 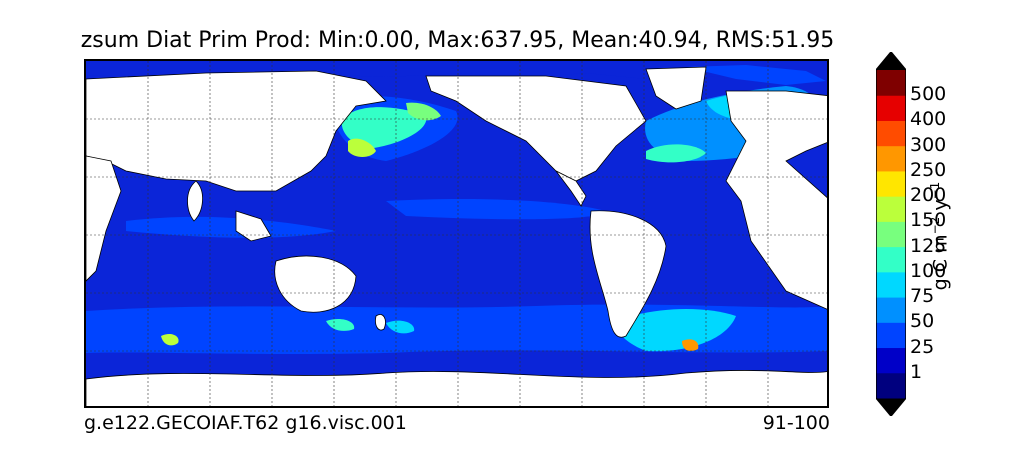 I want to click on colorbar-tick-label: 400, so click(x=928, y=119).